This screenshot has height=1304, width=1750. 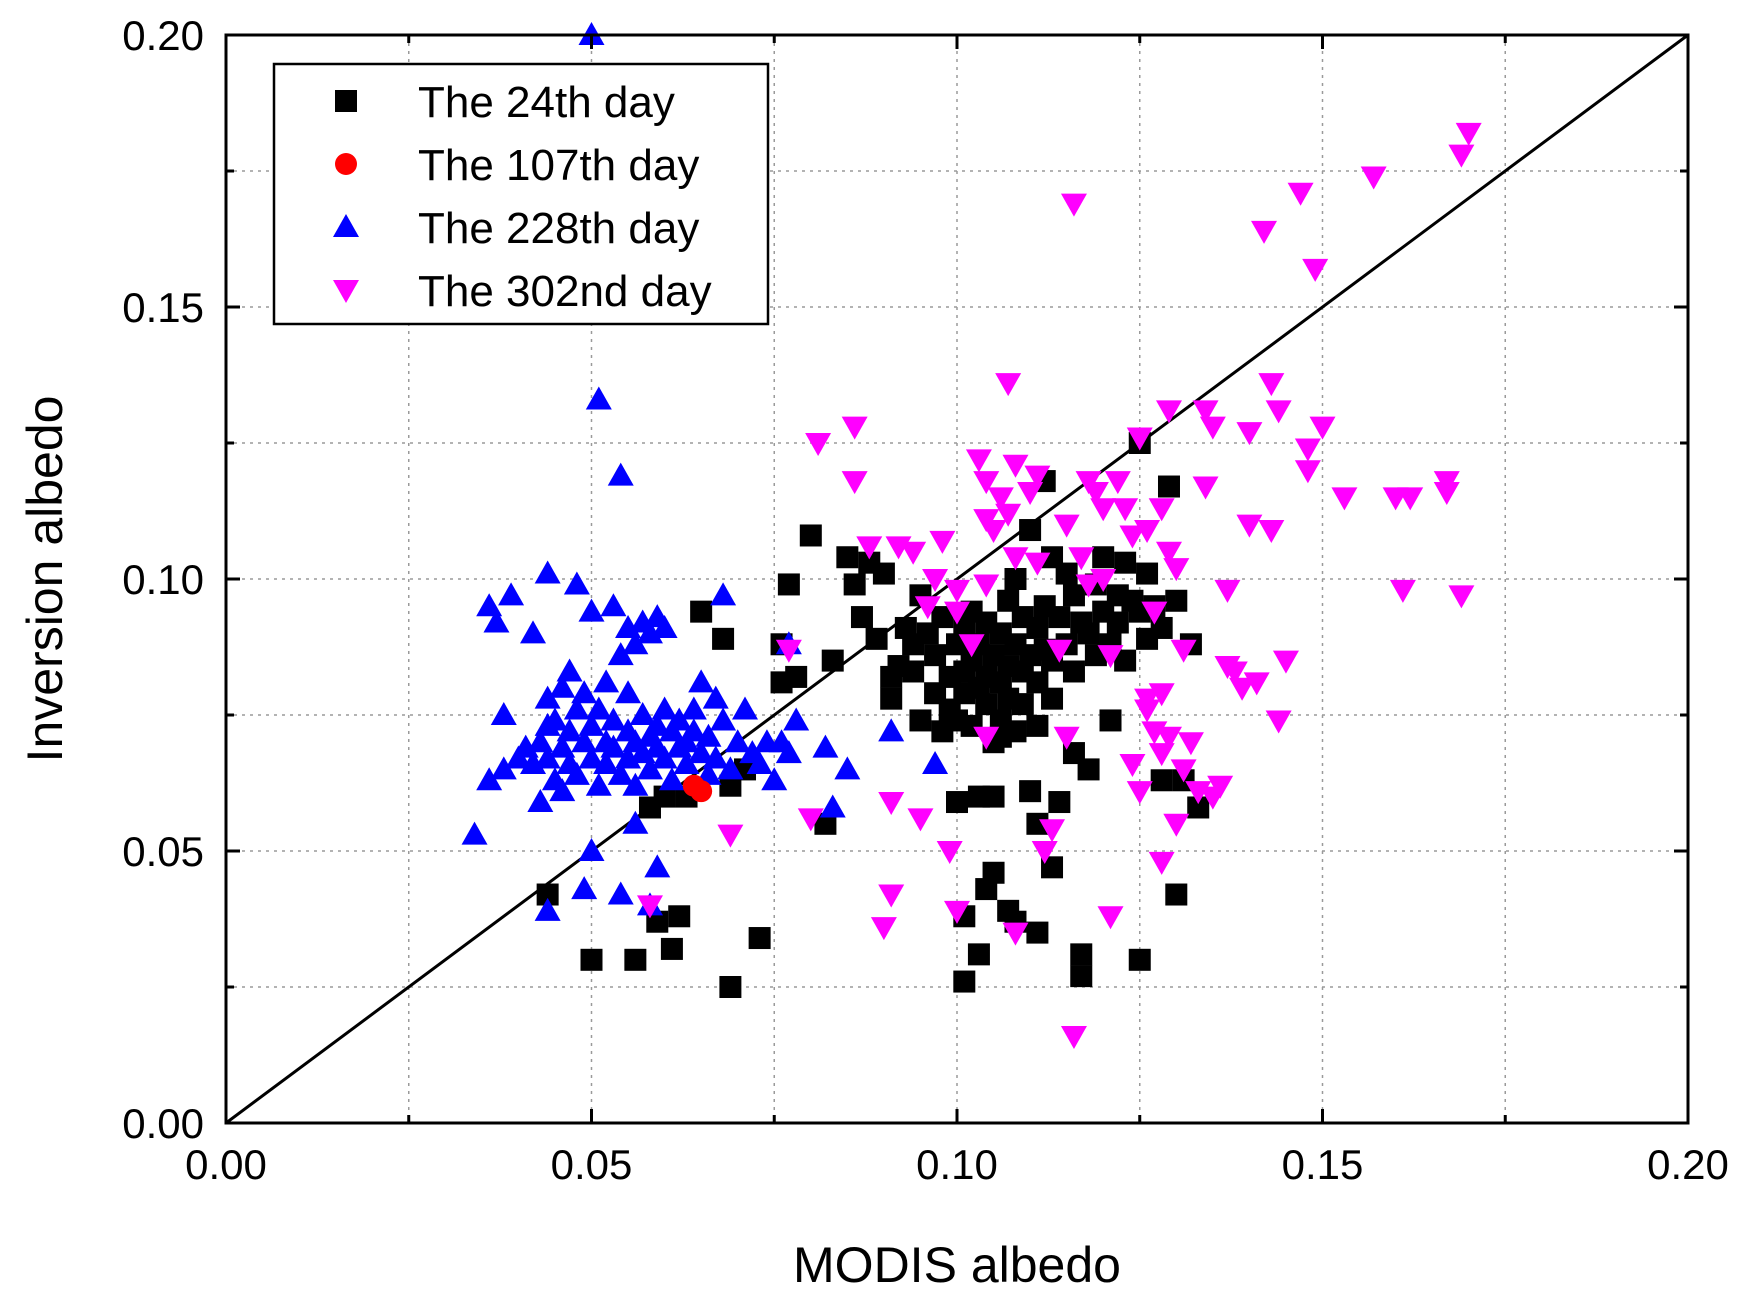 What do you see at coordinates (163, 851) in the screenshot?
I see `y-tick-label: 0.05` at bounding box center [163, 851].